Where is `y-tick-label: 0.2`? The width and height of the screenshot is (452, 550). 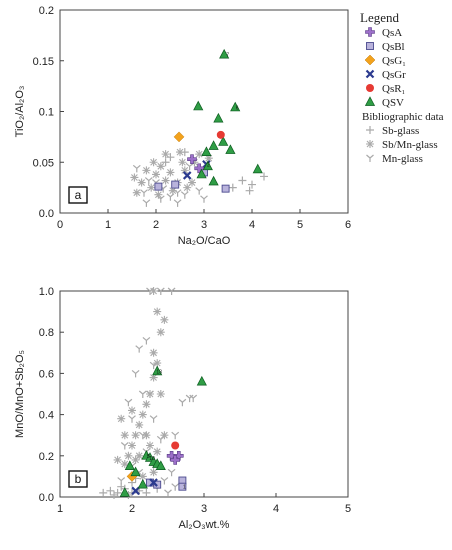 y-tick-label: 0.2 is located at coordinates (46, 457).